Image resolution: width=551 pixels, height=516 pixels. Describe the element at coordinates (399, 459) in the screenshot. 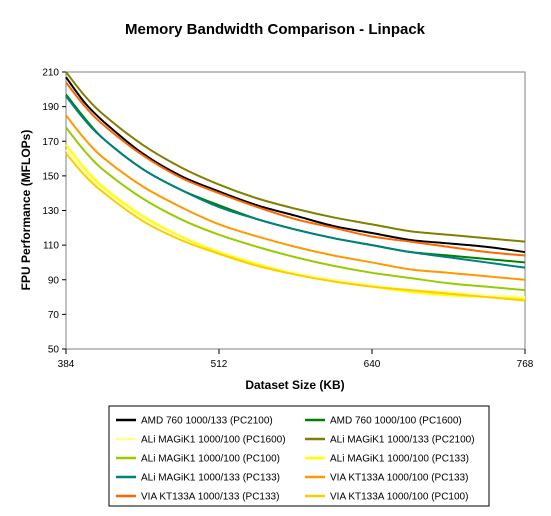

I see `legend-label: ALi MAGiK1 1000/100 (PC133)` at that location.